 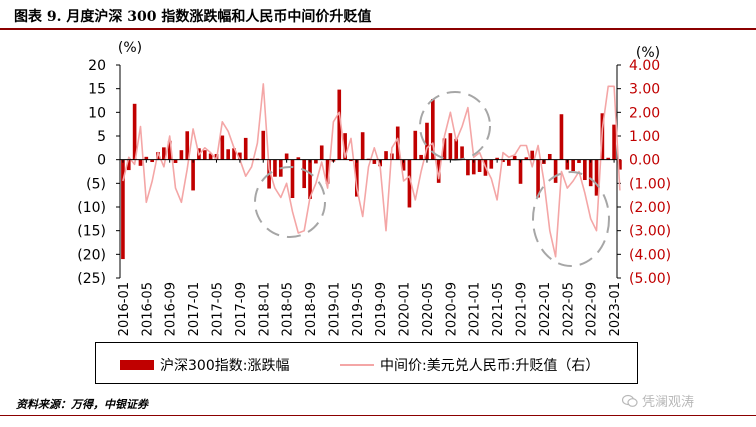 What do you see at coordinates (82, 404) in the screenshot?
I see `source-note: 资料来源：万得，中银证券` at bounding box center [82, 404].